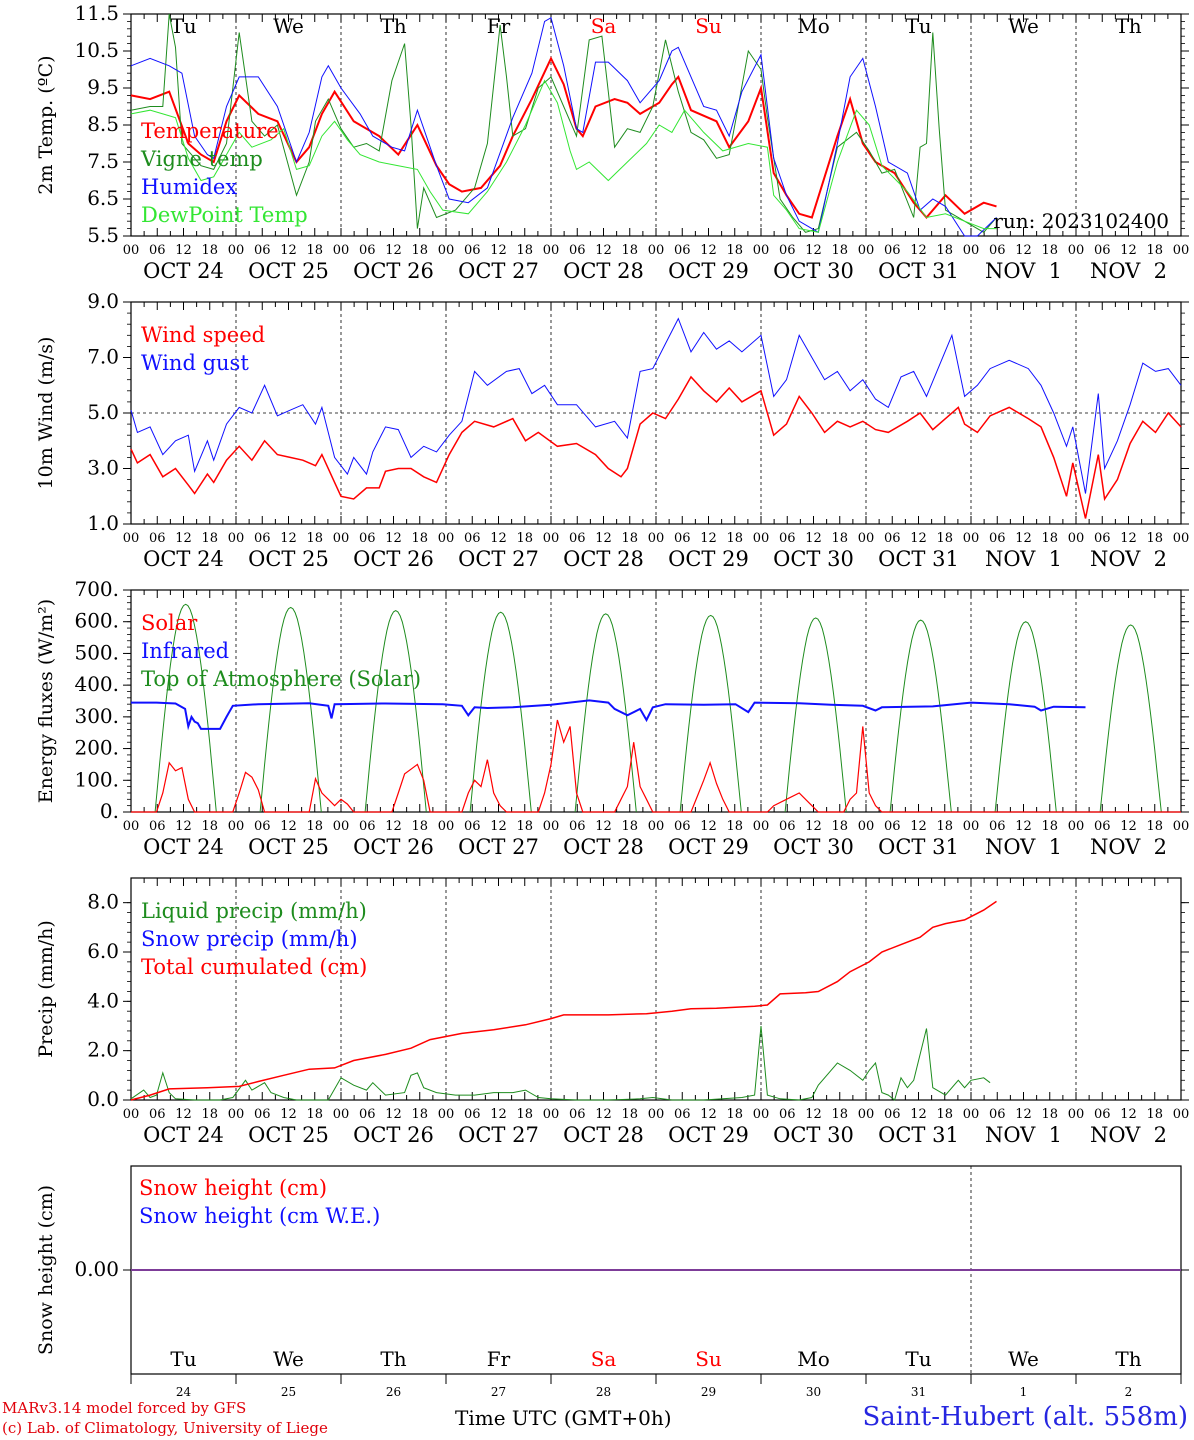 This screenshot has width=1194, height=1440. Describe the element at coordinates (103, 198) in the screenshot. I see `y-tick-label: 6.5` at that location.